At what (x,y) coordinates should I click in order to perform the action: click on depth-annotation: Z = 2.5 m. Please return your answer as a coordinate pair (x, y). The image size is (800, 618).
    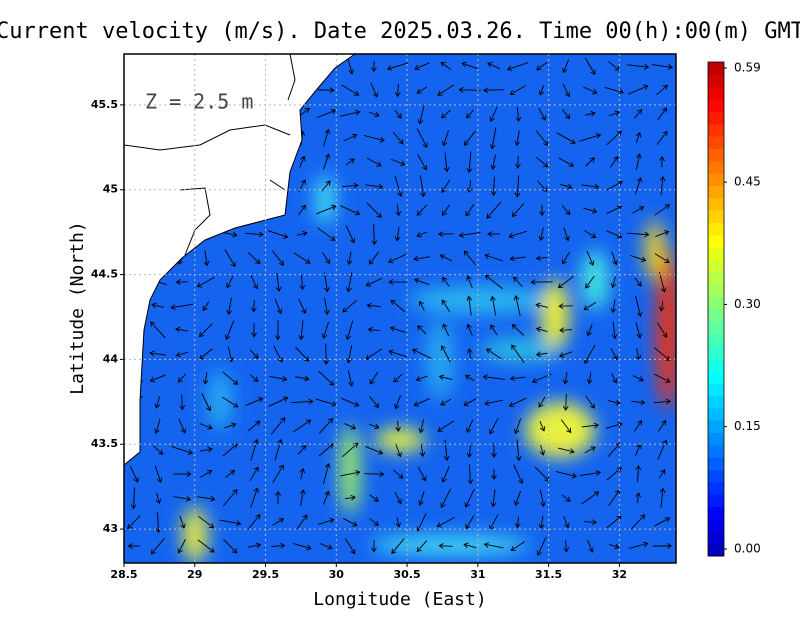
    Looking at the image, I should click on (199, 102).